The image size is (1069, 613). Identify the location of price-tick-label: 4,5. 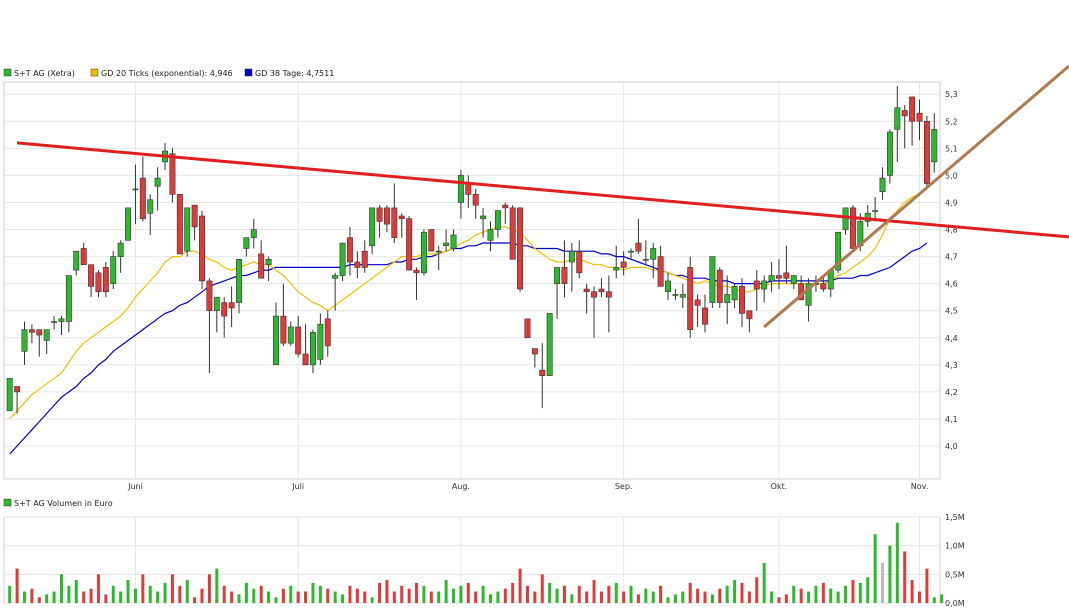
(951, 311).